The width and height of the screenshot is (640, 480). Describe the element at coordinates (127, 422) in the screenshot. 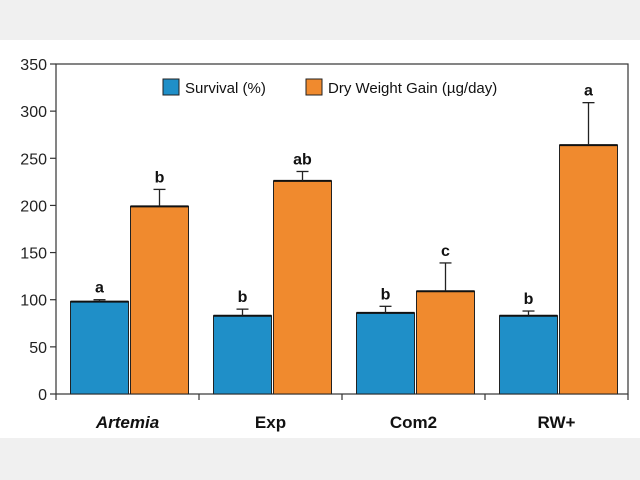

I see `x-category-label: Artemia` at that location.